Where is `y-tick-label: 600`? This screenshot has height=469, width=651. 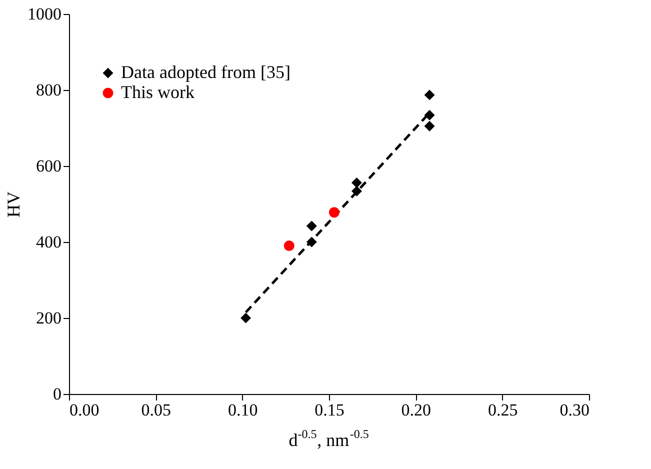
y-tick-label: 600 is located at coordinates (49, 166).